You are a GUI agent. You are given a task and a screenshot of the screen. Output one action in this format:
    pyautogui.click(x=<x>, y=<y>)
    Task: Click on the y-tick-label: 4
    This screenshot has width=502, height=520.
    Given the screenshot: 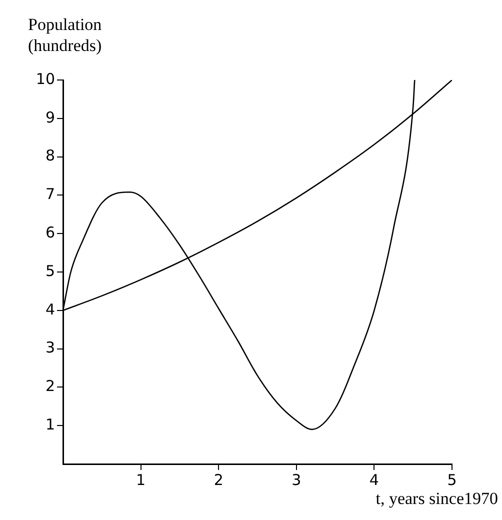 What is the action you would take?
    pyautogui.click(x=50, y=309)
    